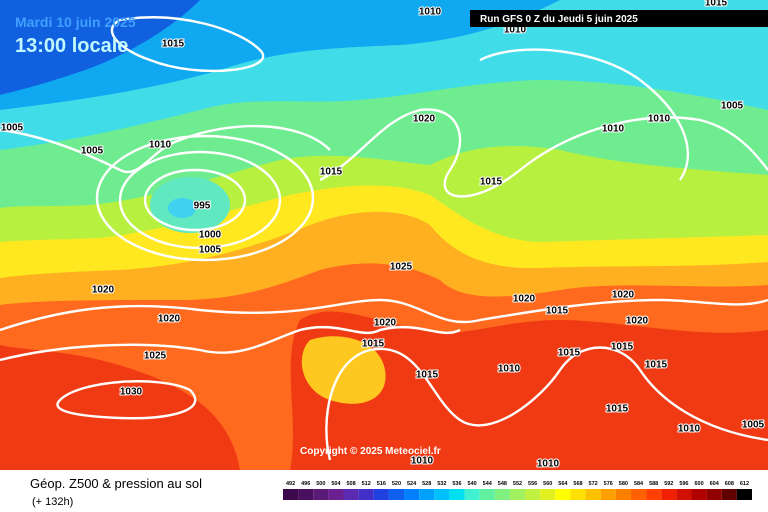 The image size is (768, 512). Describe the element at coordinates (547, 484) in the screenshot. I see `scale-label: 560` at that location.